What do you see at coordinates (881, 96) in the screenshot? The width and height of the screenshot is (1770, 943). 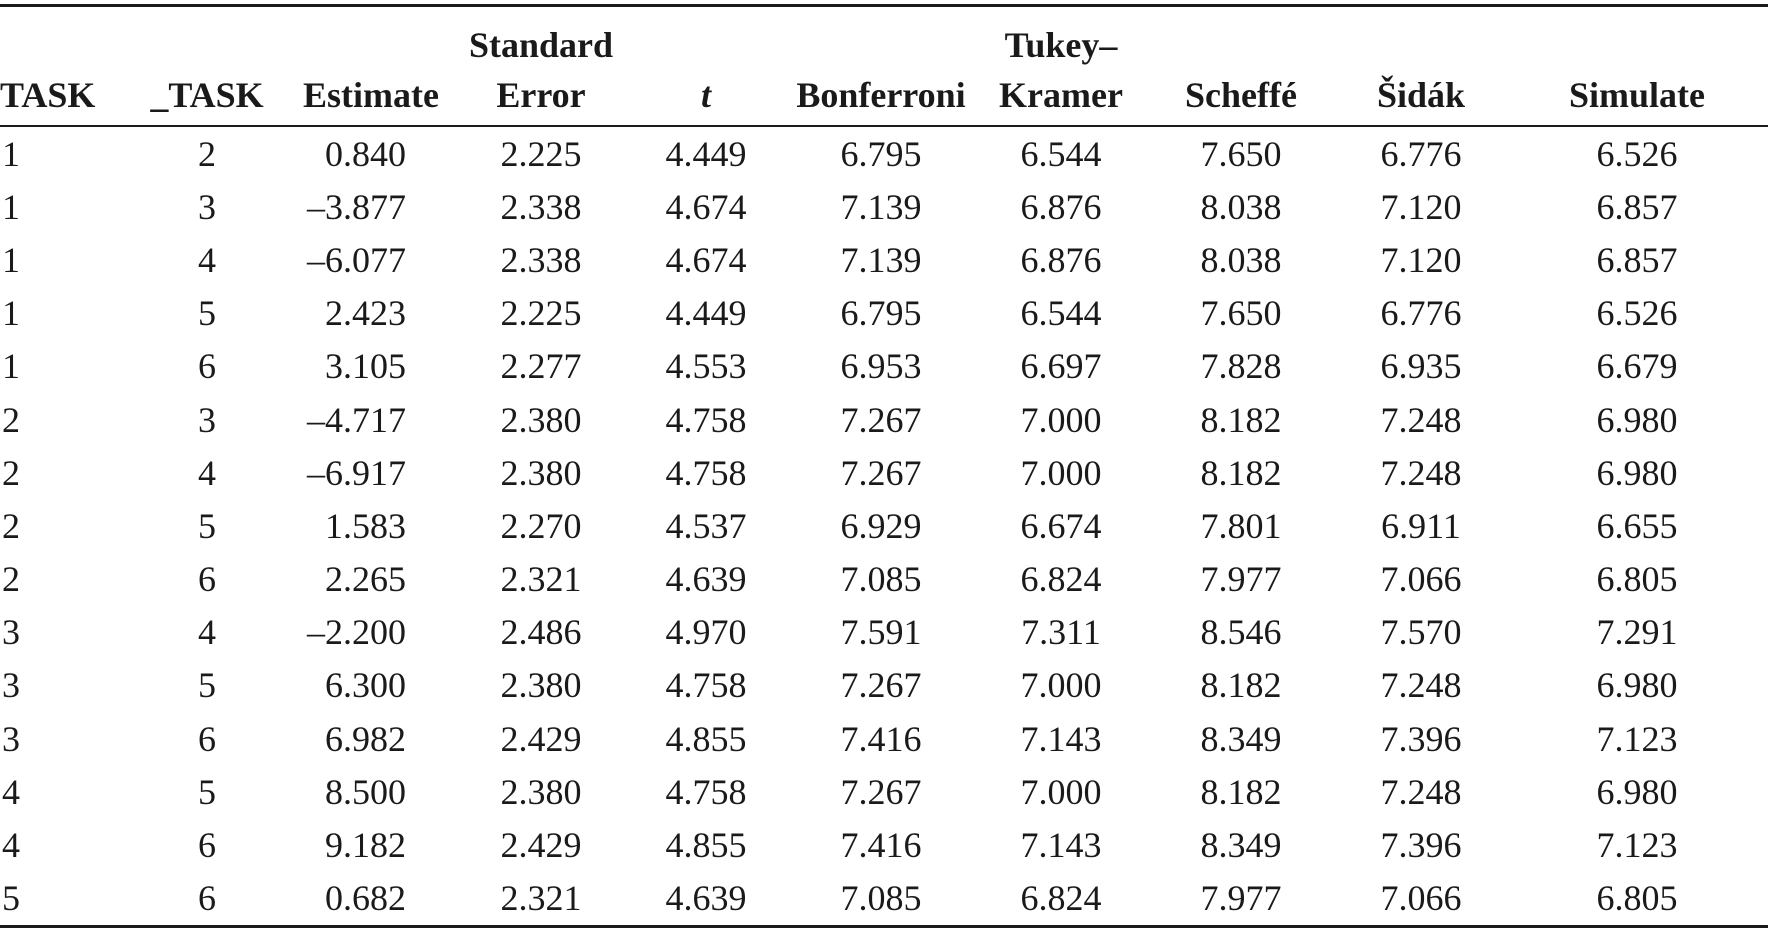 I see `column-header: Bonferroni` at bounding box center [881, 96].